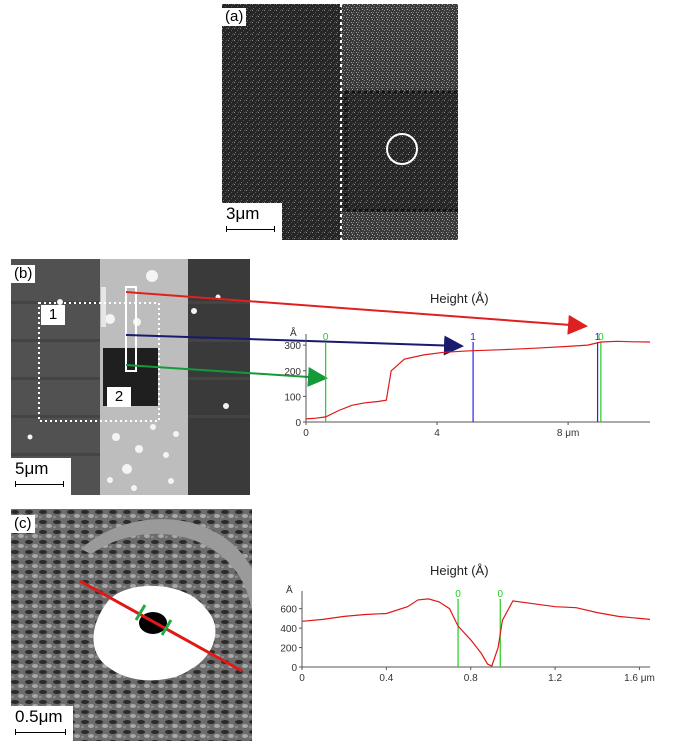 The height and width of the screenshot is (744, 685). What do you see at coordinates (459, 570) in the screenshot?
I see `chart-c-title: Height (Å)` at bounding box center [459, 570].